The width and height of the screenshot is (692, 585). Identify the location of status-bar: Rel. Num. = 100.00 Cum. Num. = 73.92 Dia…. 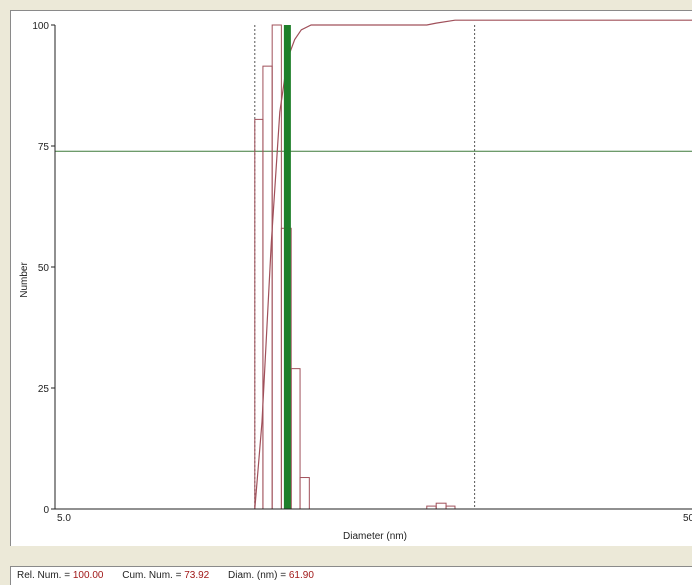
(351, 575).